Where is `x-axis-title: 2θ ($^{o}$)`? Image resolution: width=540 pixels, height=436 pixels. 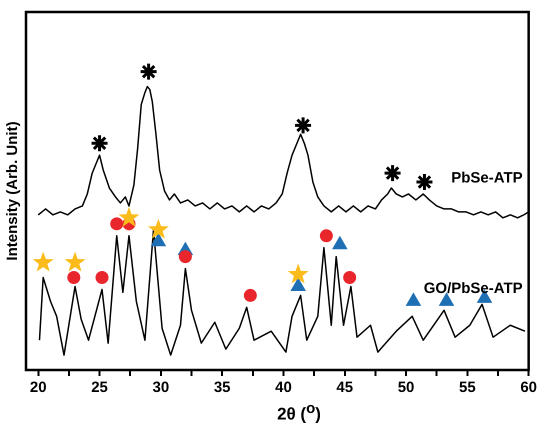 x-axis-title: 2θ ($^{o}$) is located at coordinates (299, 412).